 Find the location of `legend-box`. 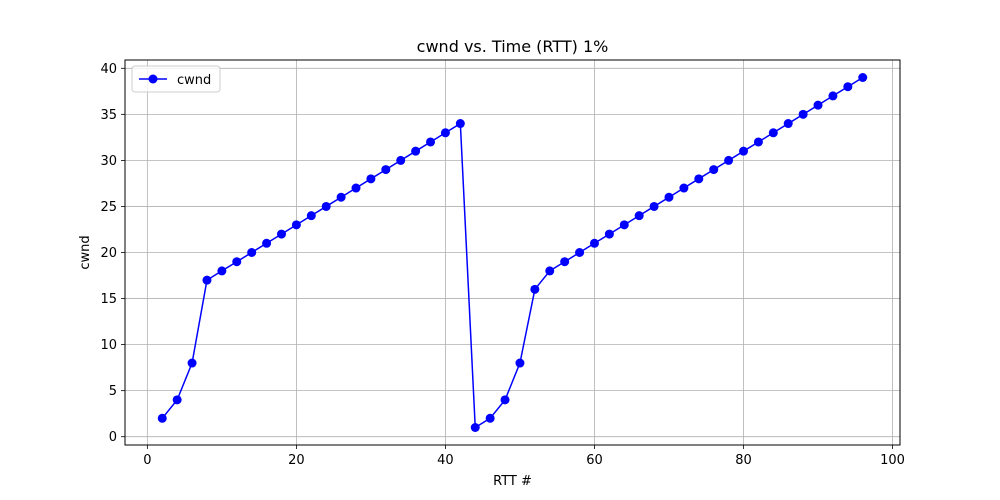

legend-box is located at coordinates (176, 79).